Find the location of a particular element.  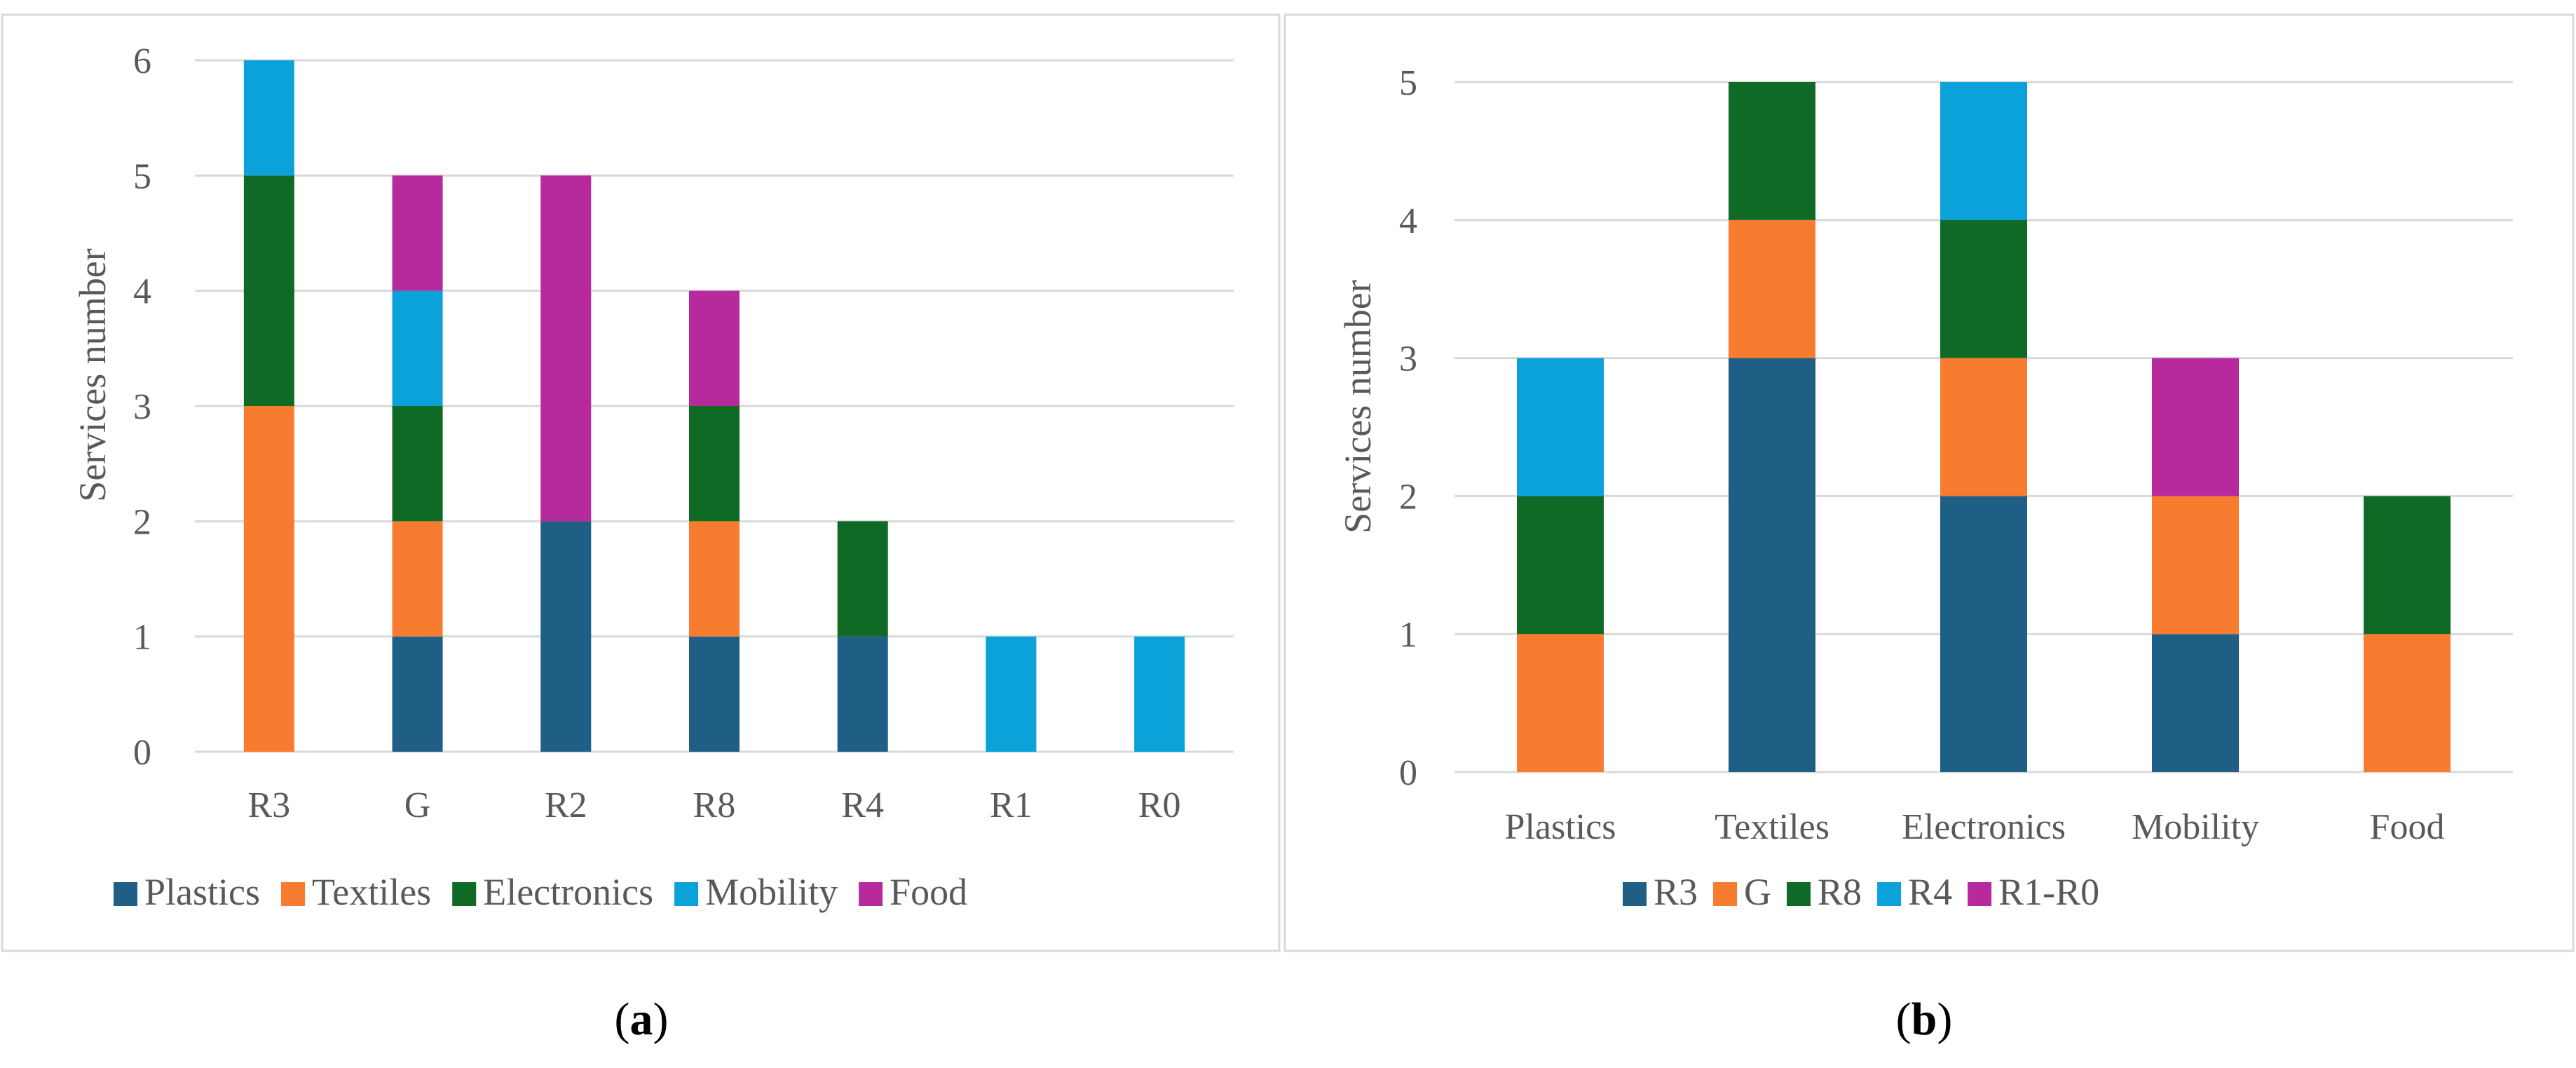

a-bar-r8-food is located at coordinates (714, 348).